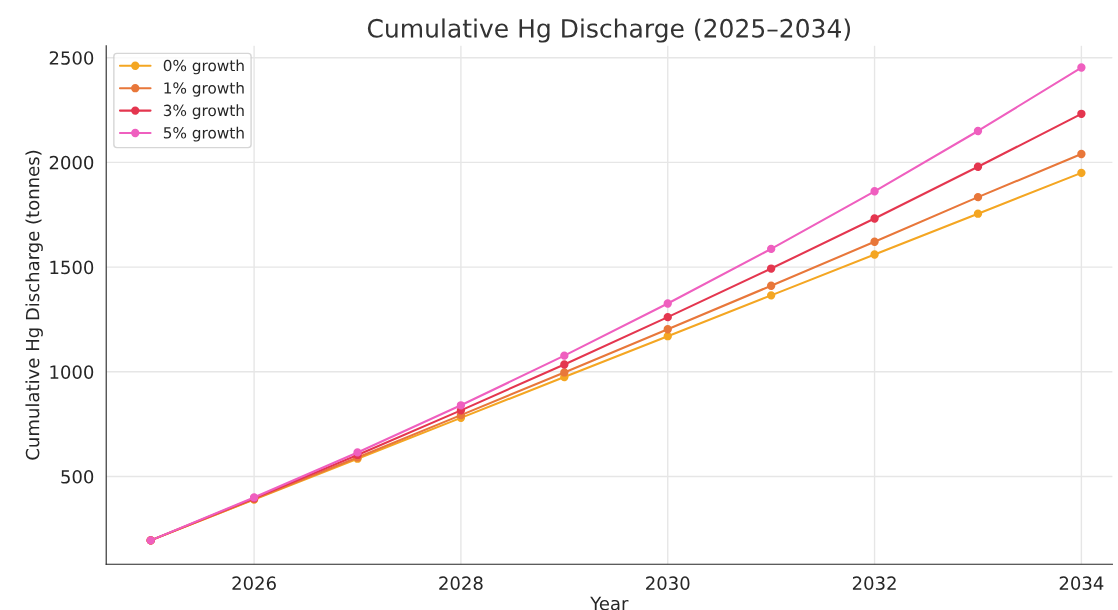  I want to click on legend-label: 1% growth, so click(204, 89).